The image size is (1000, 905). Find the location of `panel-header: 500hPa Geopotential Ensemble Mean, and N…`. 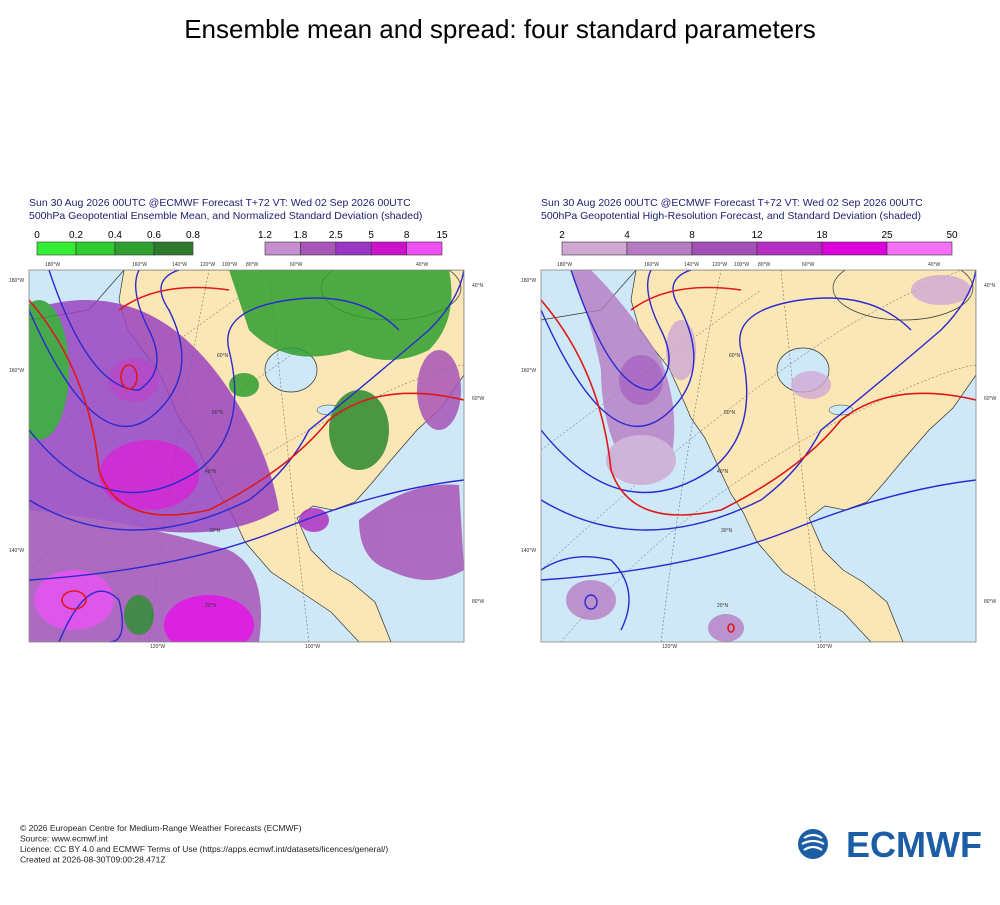

panel-header: 500hPa Geopotential Ensemble Mean, and N… is located at coordinates (225, 216).